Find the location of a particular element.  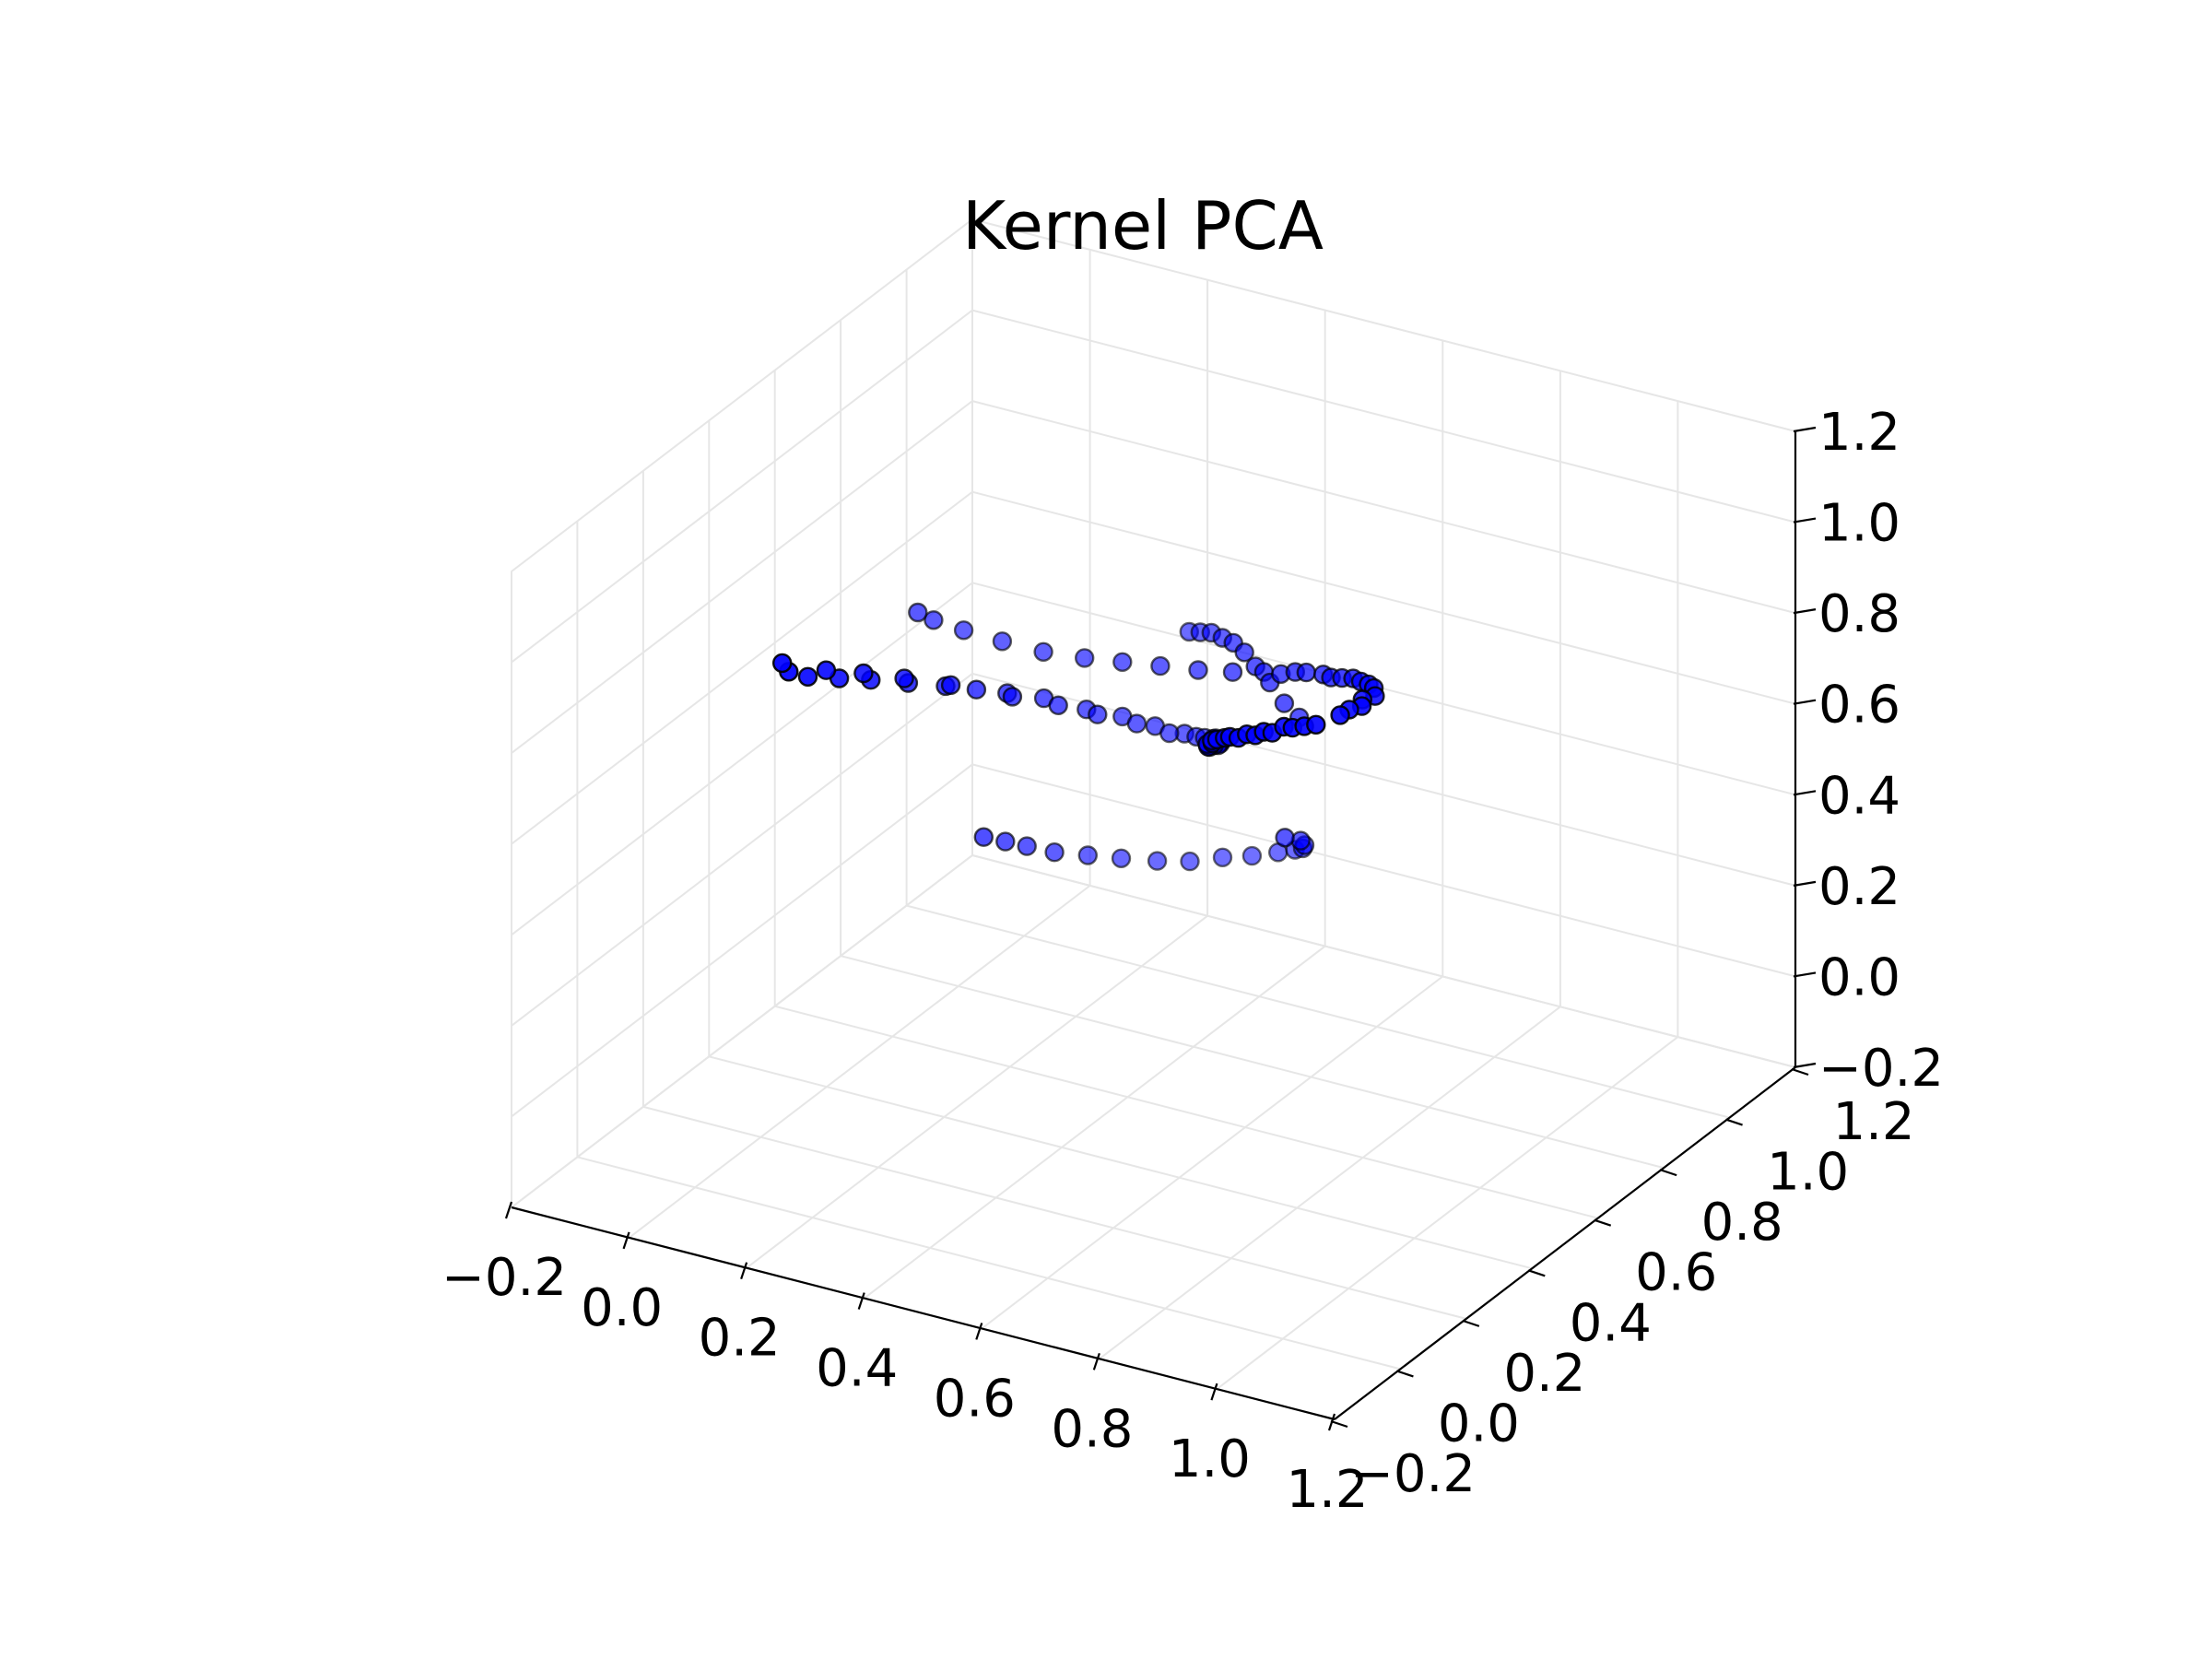

chart-title: Kernel PCA is located at coordinates (1143, 226).